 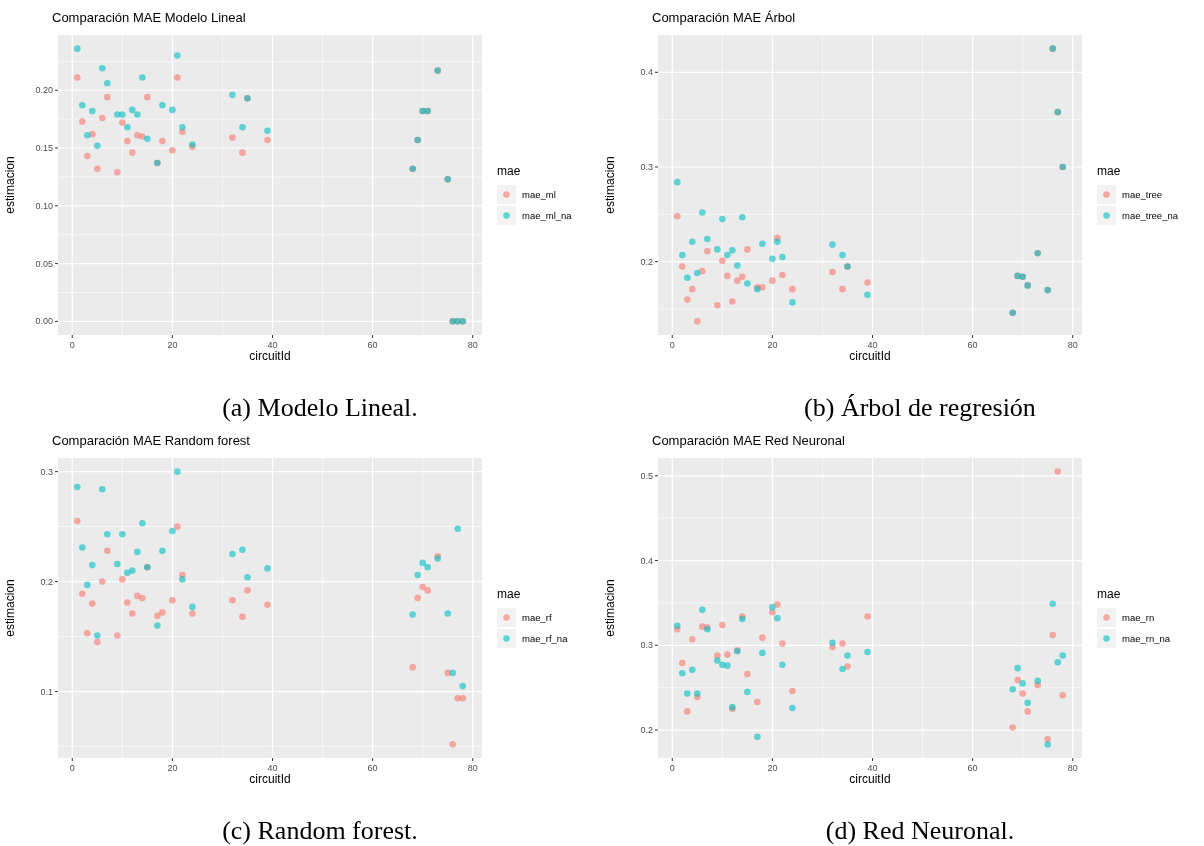 What do you see at coordinates (1138, 617) in the screenshot?
I see `legend-label: mae_rn` at bounding box center [1138, 617].